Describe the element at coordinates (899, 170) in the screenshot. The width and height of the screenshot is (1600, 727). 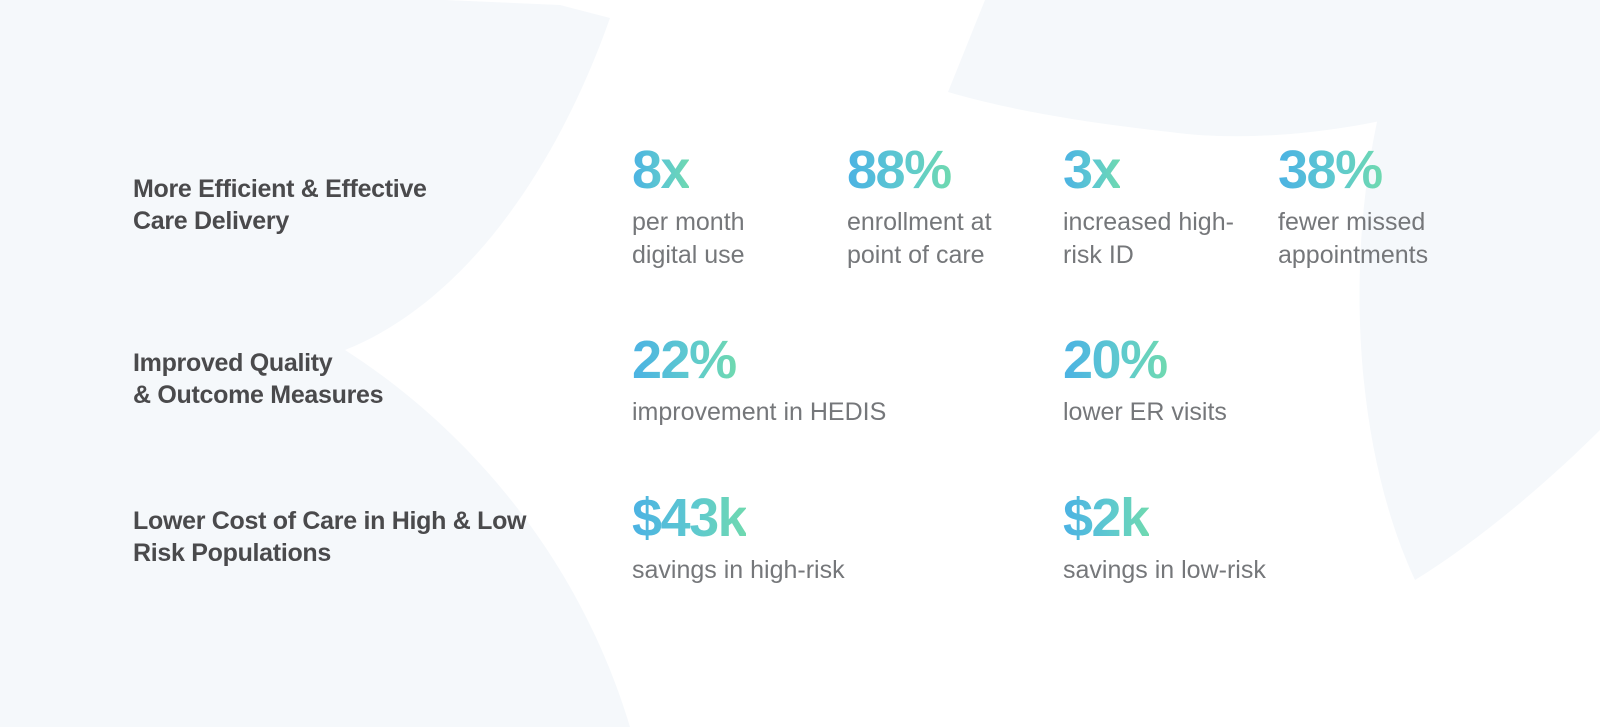
I see `stat-value: 88%` at that location.